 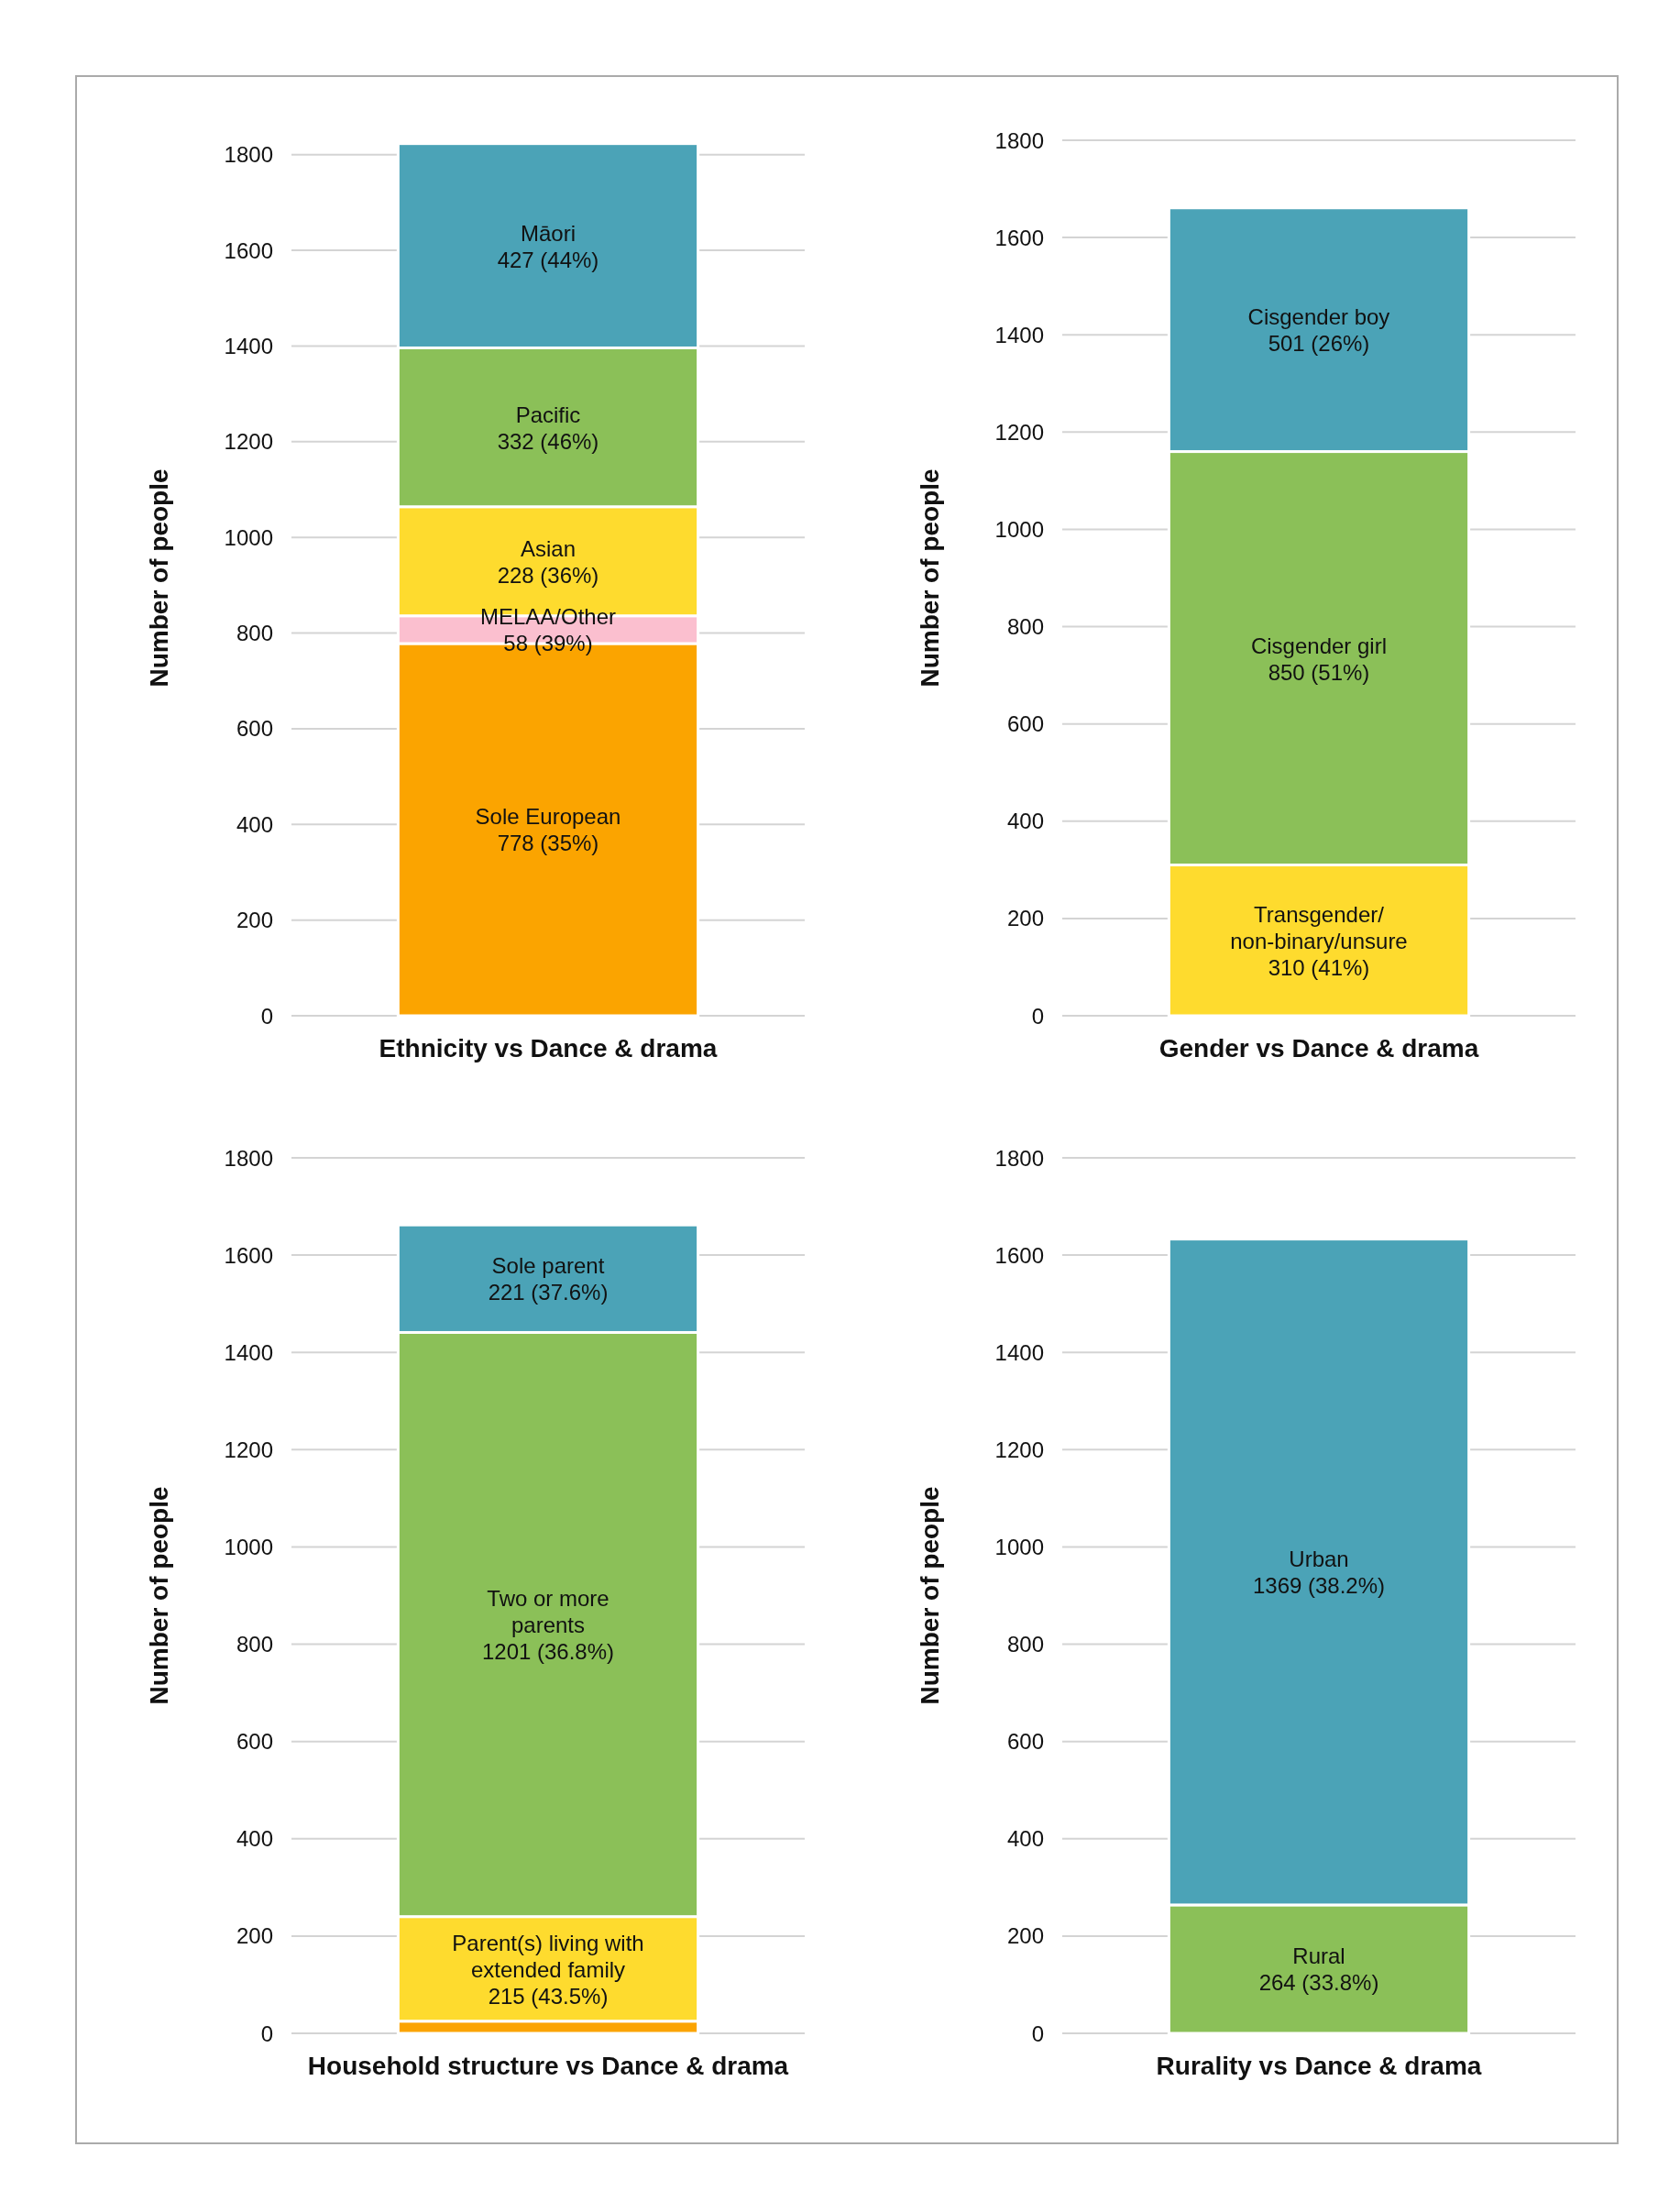 What do you see at coordinates (548, 1956) in the screenshot?
I see `series-label: Parent(s) living with extended family` at bounding box center [548, 1956].